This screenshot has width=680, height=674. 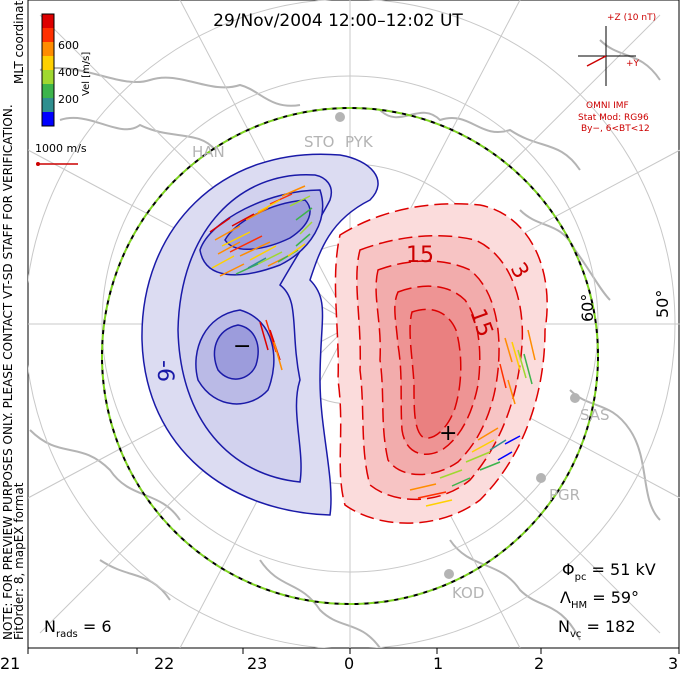 What do you see at coordinates (596, 61) in the screenshot?
I see `imf-vector` at bounding box center [596, 61].